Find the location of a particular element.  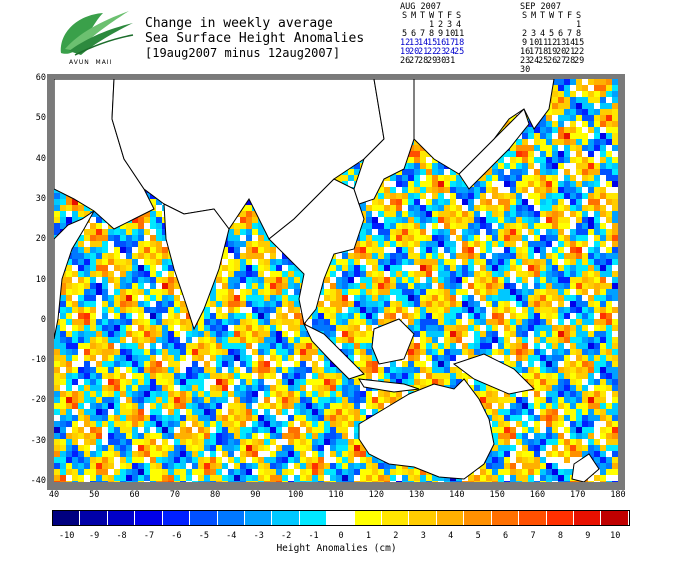

calendar-day: 1 is located at coordinates (578, 25).